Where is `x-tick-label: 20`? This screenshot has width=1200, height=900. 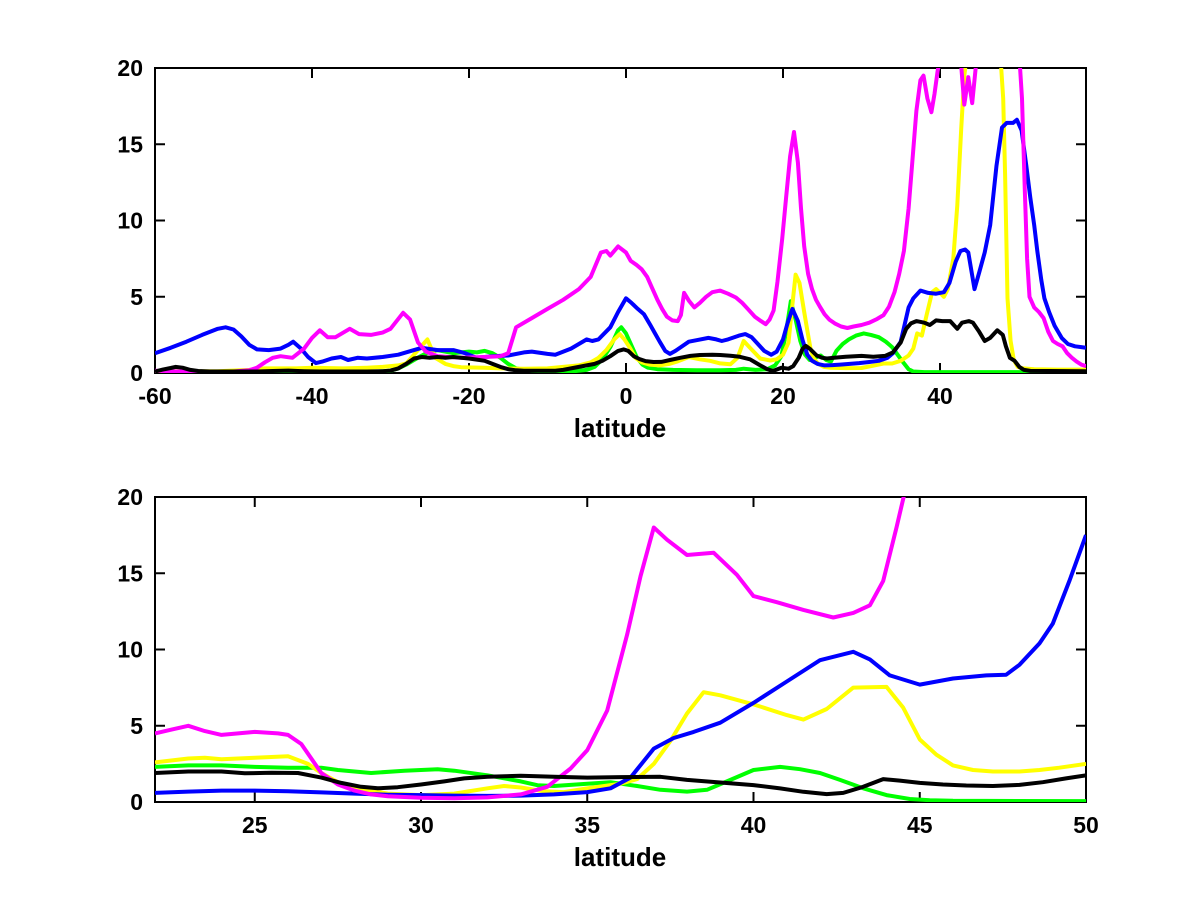
x-tick-label: 20 is located at coordinates (783, 396).